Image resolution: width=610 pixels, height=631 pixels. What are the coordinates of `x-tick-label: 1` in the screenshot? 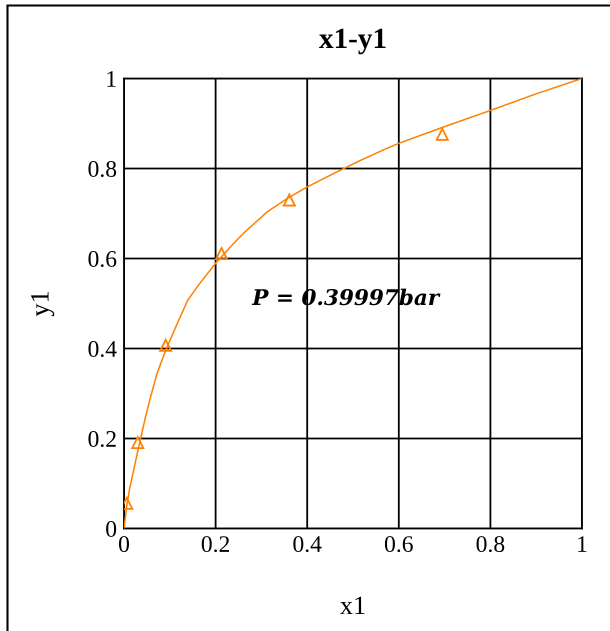 It's located at (582, 544).